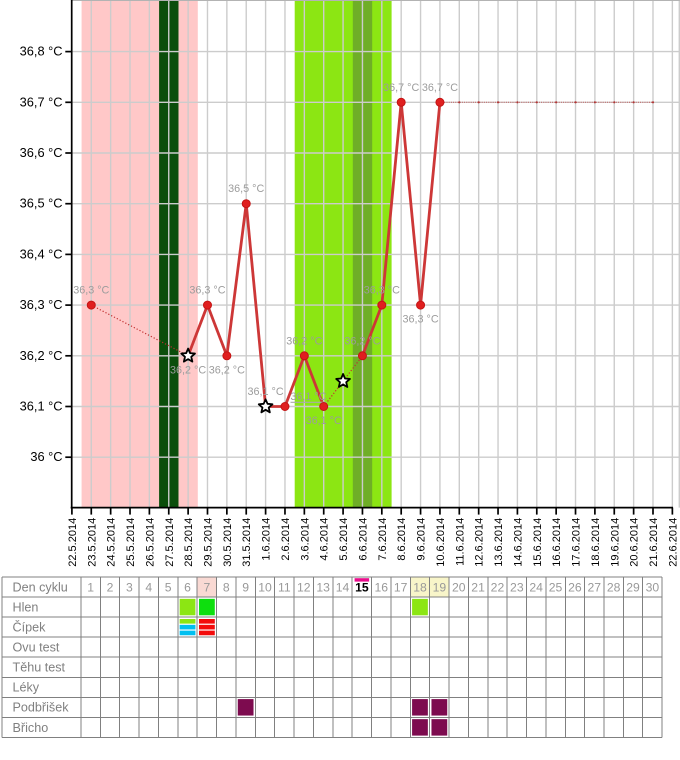 The height and width of the screenshot is (760, 680). Describe the element at coordinates (40, 587) in the screenshot. I see `svg-text: Den cyklu` at that location.